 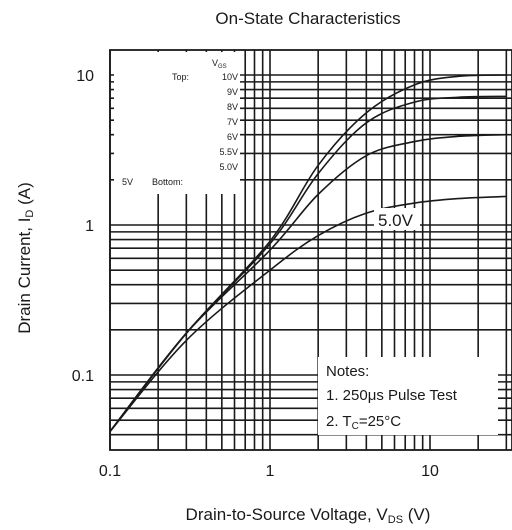 I want to click on notes-title: Notes:, so click(x=347, y=371).